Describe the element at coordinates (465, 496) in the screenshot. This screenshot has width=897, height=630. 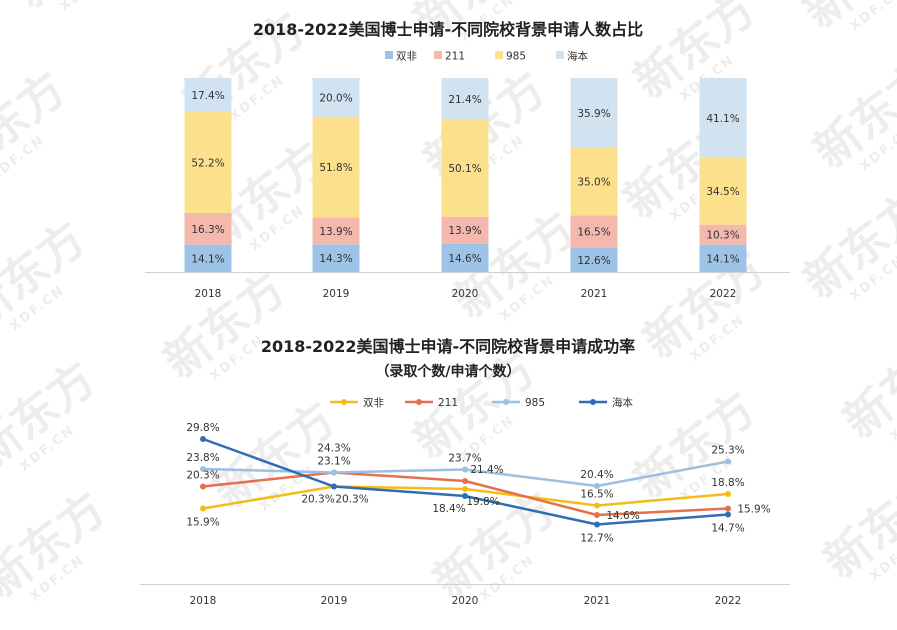
I see `point-海本-2020` at that location.